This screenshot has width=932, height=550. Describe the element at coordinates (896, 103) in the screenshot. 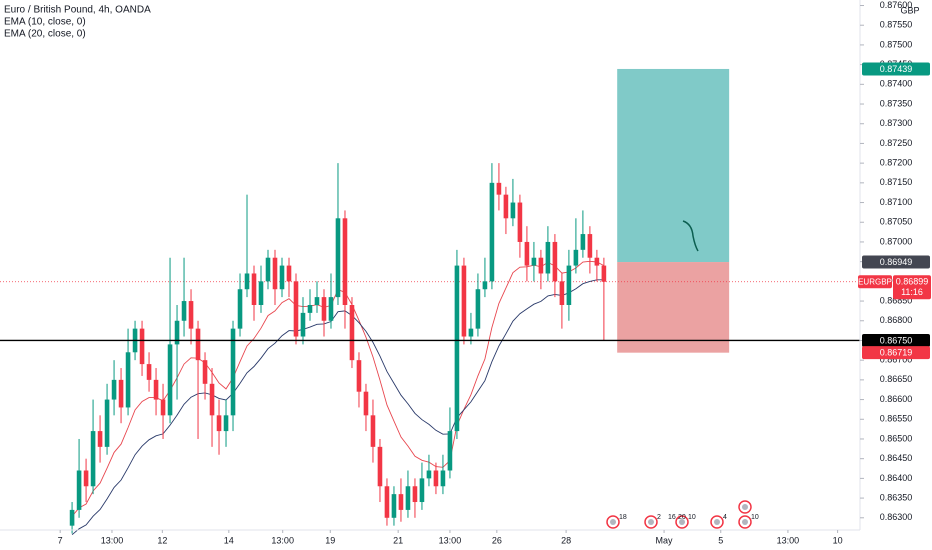

I see `y-tick-label: 0.87350` at that location.